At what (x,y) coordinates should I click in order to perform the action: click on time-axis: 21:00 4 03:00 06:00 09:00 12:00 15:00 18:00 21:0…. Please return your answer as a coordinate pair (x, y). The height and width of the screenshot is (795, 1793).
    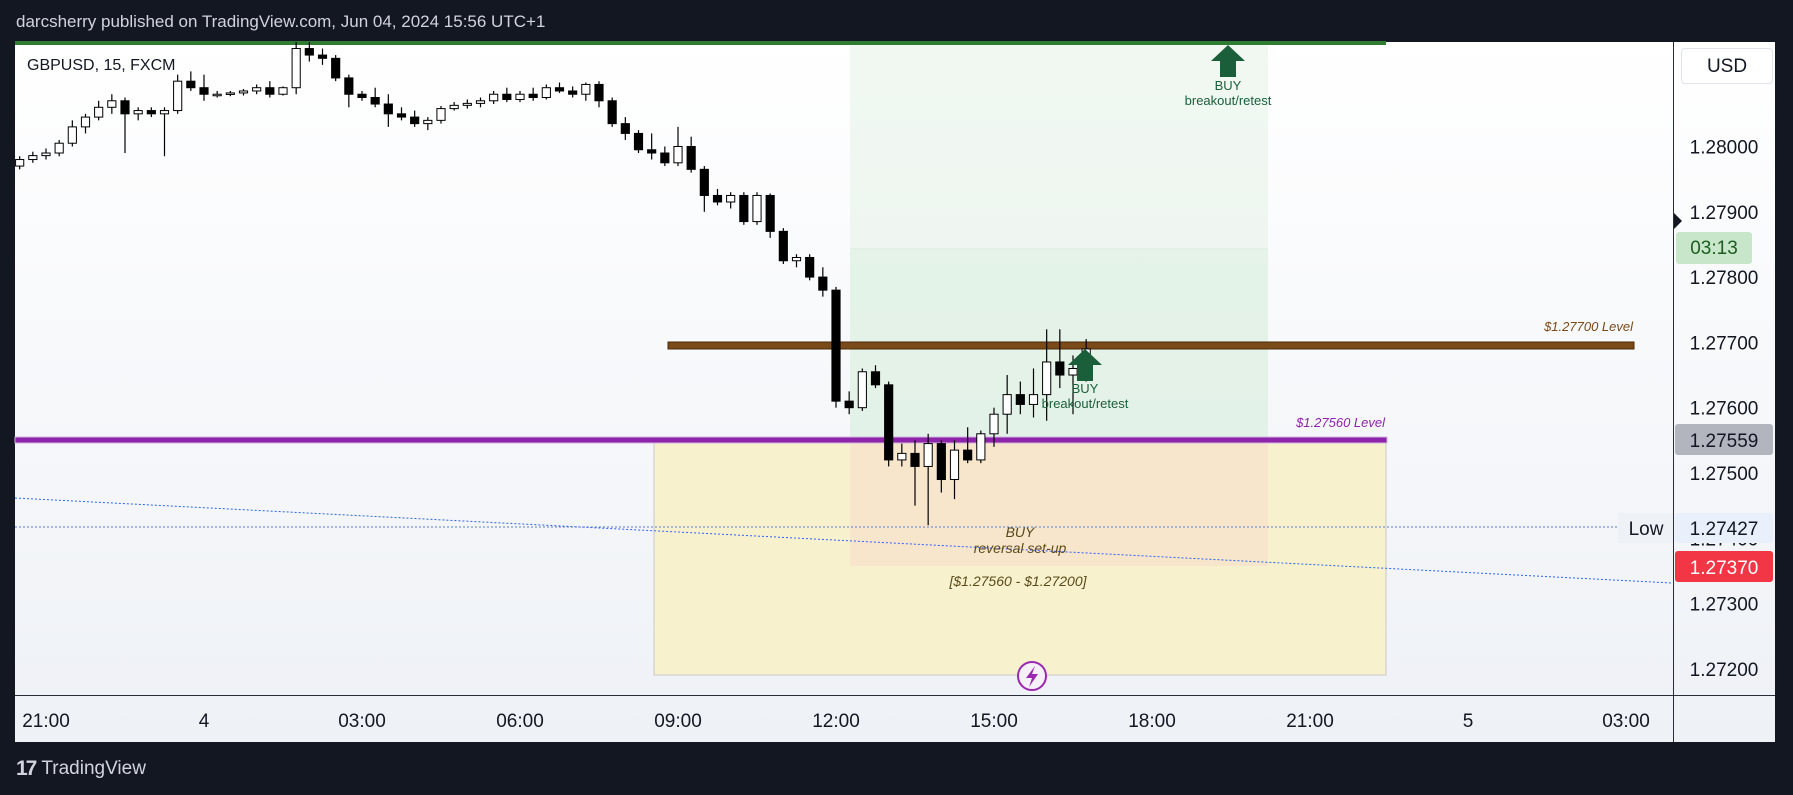
    Looking at the image, I should click on (836, 721).